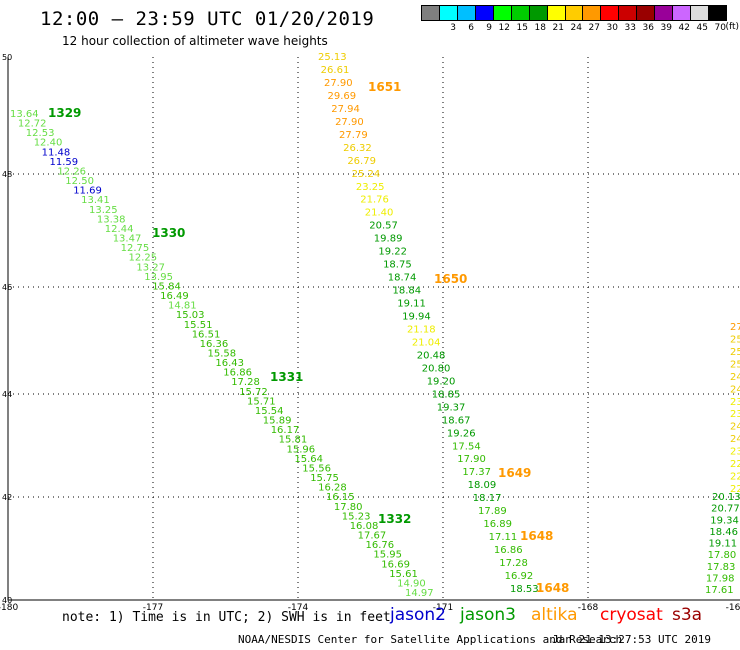  What do you see at coordinates (103, 210) in the screenshot?
I see `wave-height-value: 13.25` at bounding box center [103, 210].